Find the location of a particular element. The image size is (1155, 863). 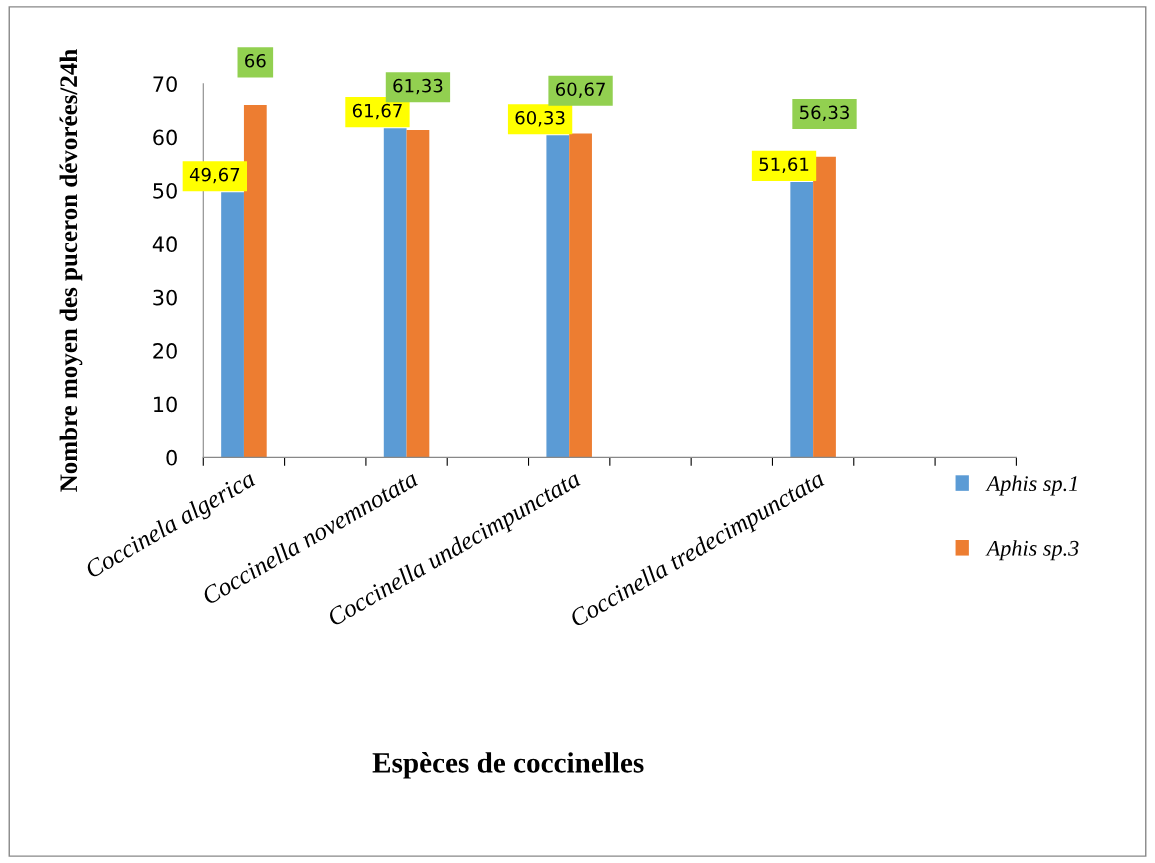

y-tick-label: 0 is located at coordinates (171, 457).